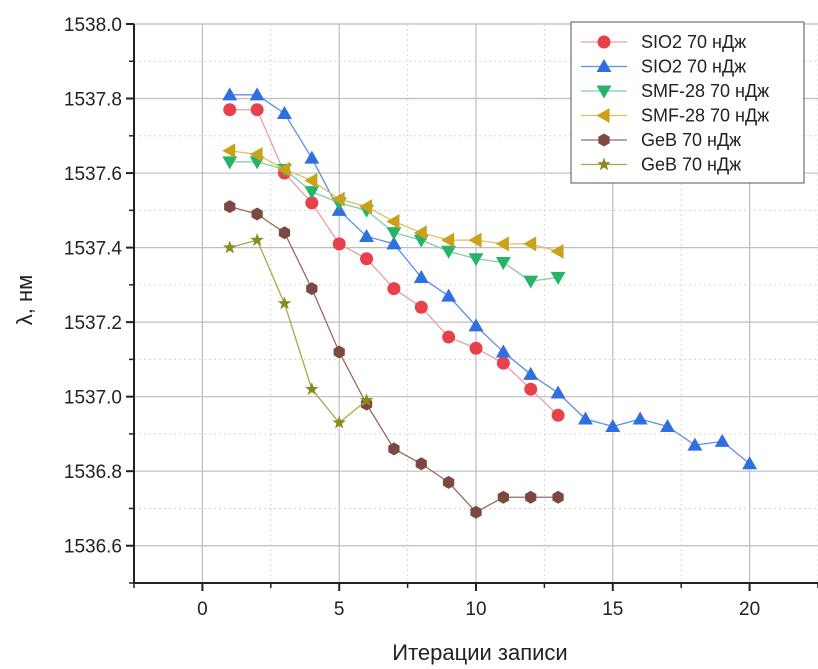 The width and height of the screenshot is (818, 669). What do you see at coordinates (749, 609) in the screenshot?
I see `x-tick-label: 20` at bounding box center [749, 609].